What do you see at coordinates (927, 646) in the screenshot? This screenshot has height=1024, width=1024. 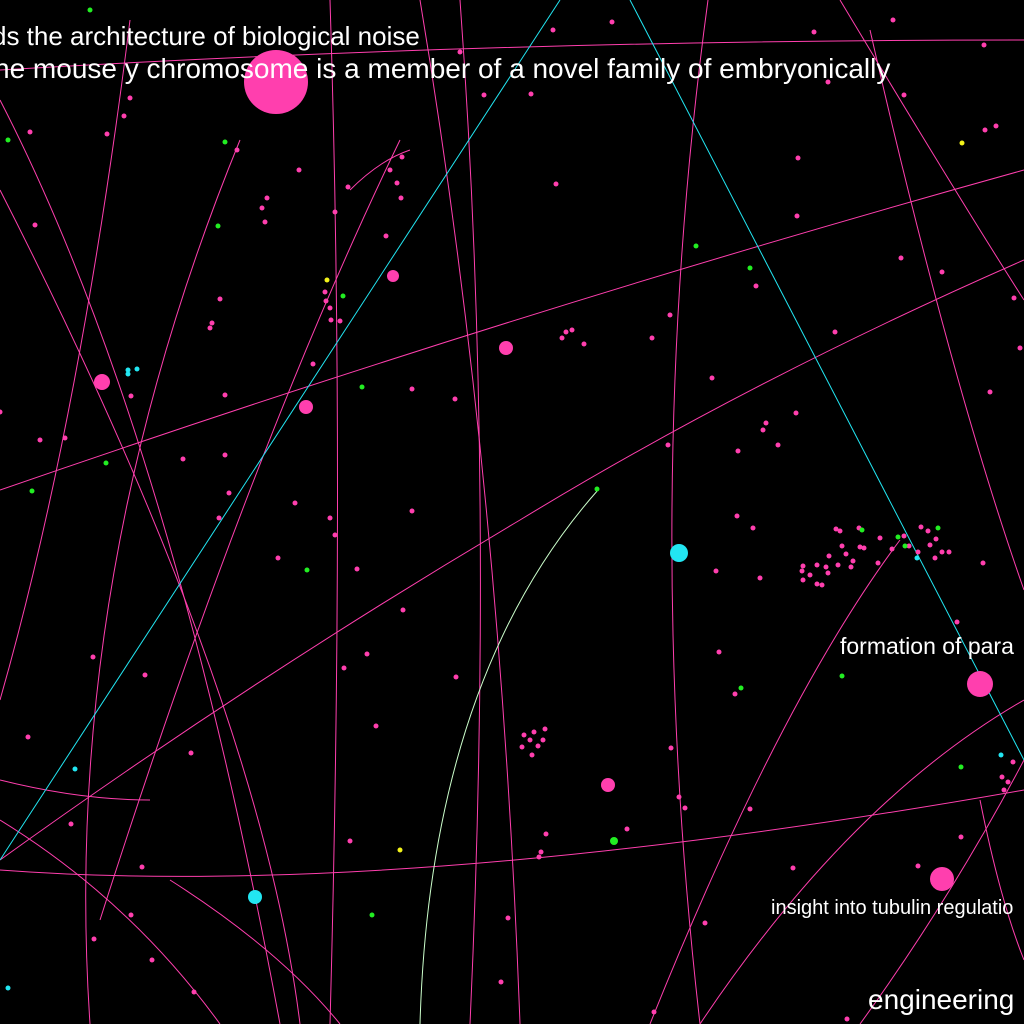 I see `node-label-formation: formation of para` at bounding box center [927, 646].